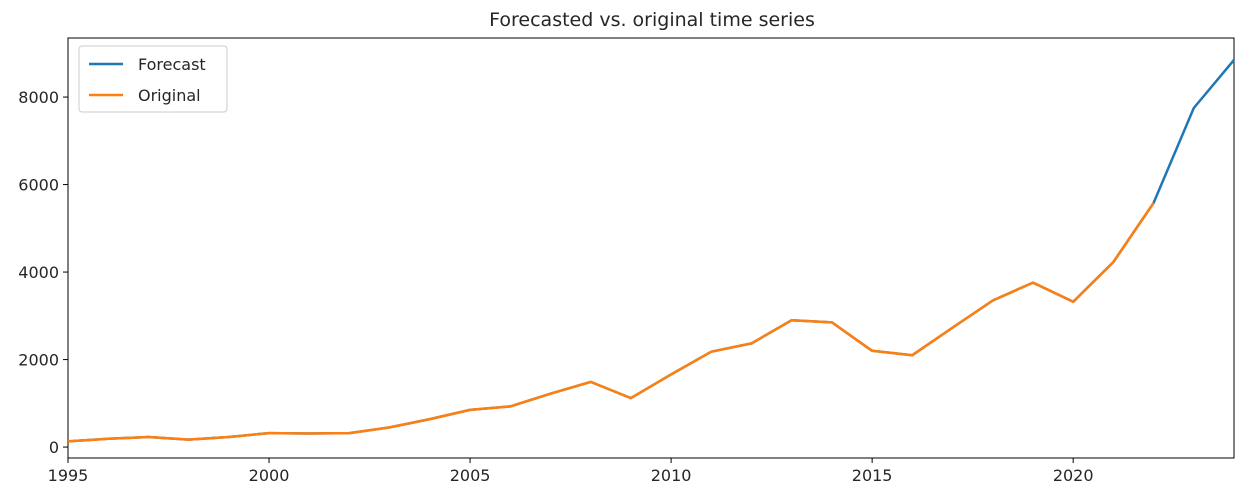 Image resolution: width=1235 pixels, height=489 pixels. What do you see at coordinates (269, 475) in the screenshot?
I see `x-tick-label: 2000` at bounding box center [269, 475].